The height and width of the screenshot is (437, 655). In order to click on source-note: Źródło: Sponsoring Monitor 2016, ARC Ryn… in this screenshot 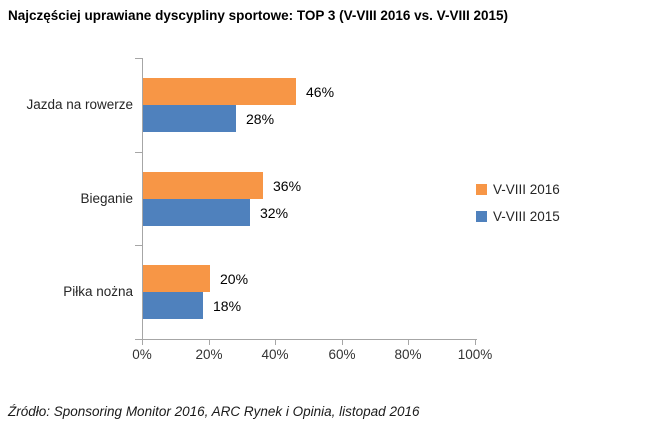, I will do `click(214, 411)`.